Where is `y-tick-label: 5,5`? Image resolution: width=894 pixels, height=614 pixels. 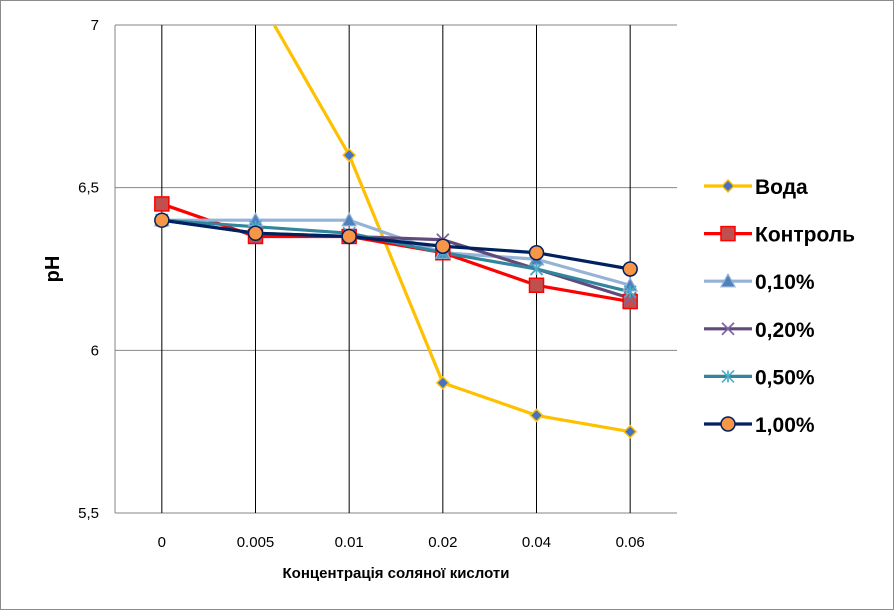
y-tick-label: 5,5 is located at coordinates (88, 513).